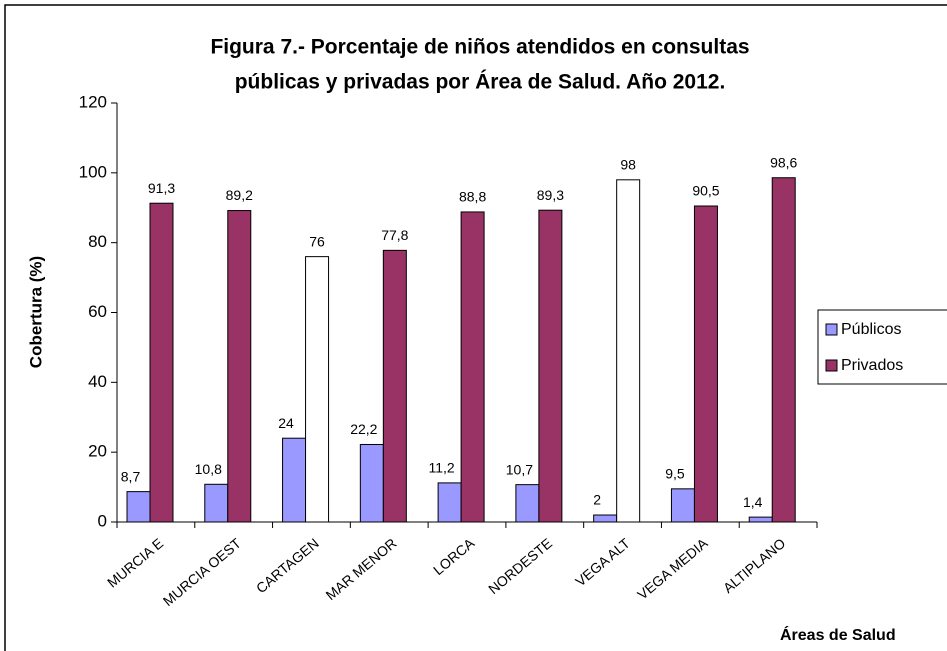 The height and width of the screenshot is (651, 947). Describe the element at coordinates (161, 188) in the screenshot. I see `data-label: 91,3` at that location.